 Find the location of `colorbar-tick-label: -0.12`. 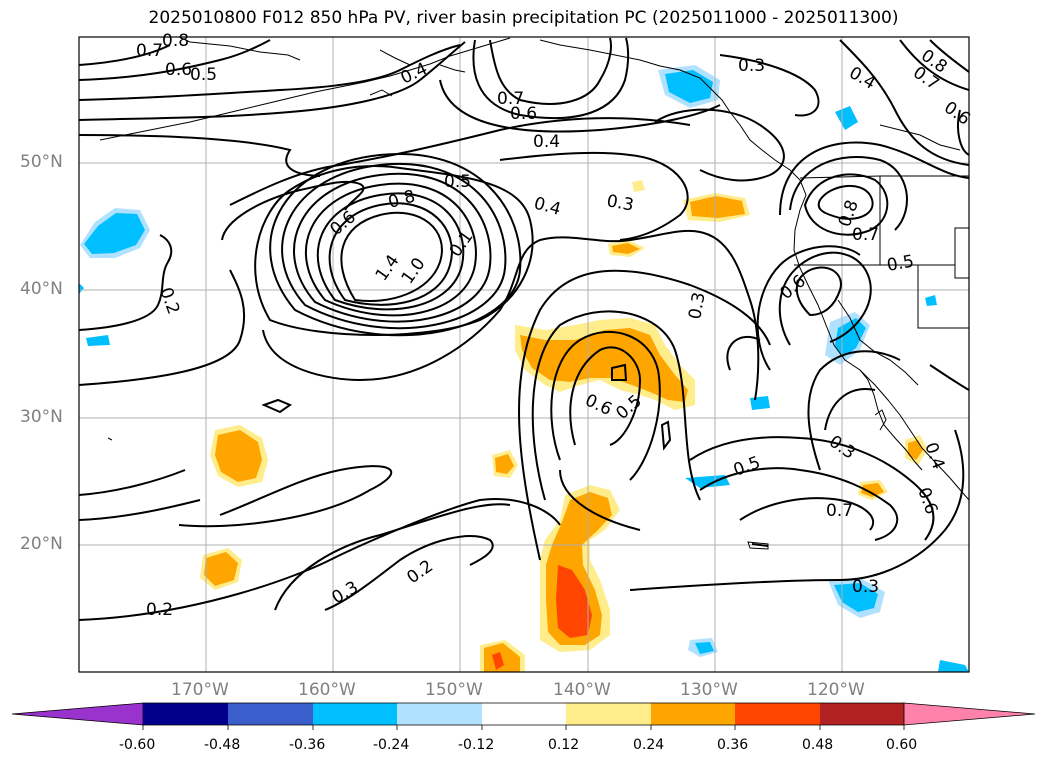

colorbar-tick-label: -0.12 is located at coordinates (476, 745).